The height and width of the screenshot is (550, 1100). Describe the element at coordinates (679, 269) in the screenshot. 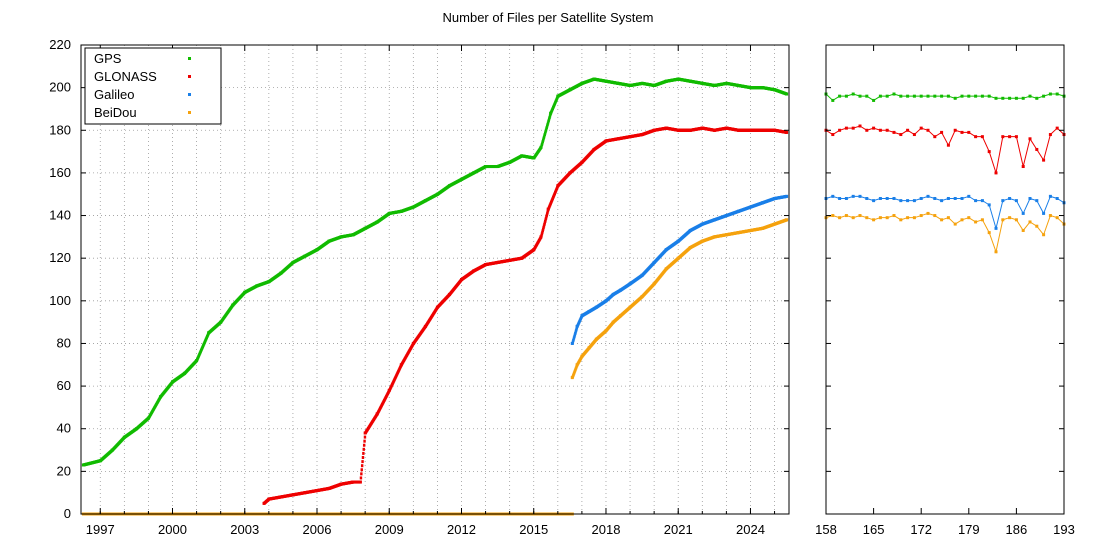

I see `series-galileo` at that location.